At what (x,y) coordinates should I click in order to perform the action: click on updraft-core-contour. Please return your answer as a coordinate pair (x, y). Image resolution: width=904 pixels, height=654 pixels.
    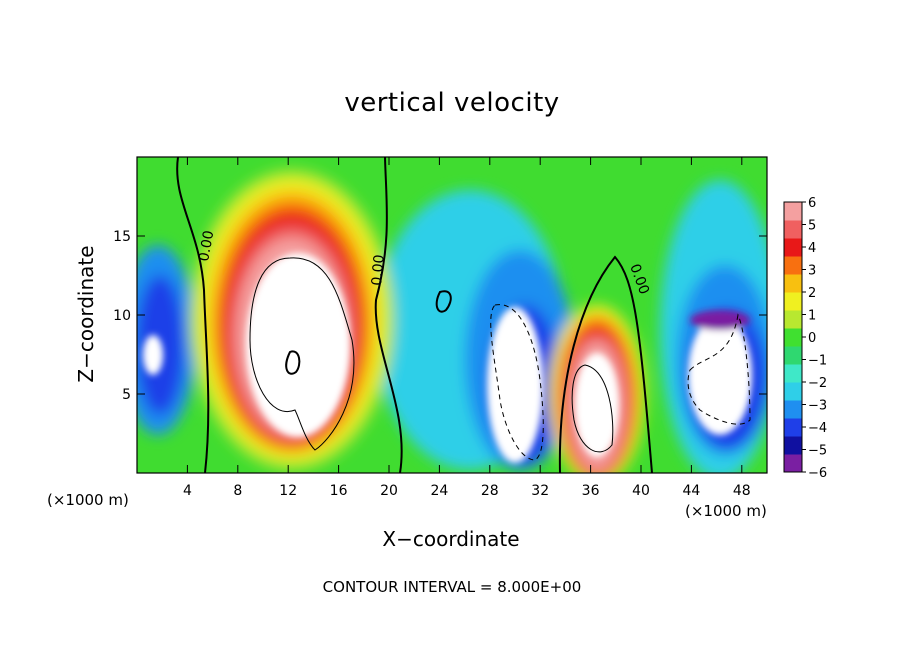
    Looking at the image, I should click on (302, 354).